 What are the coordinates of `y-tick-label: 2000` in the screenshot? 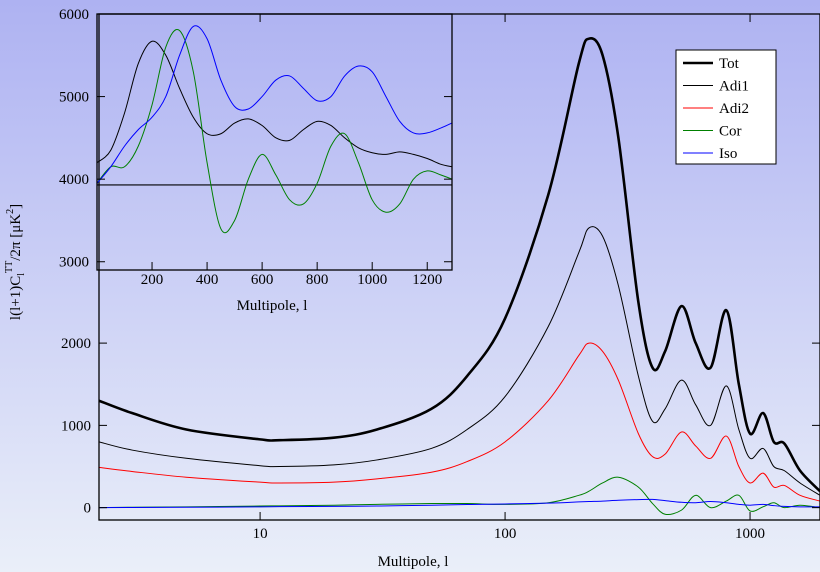 It's located at (76, 344).